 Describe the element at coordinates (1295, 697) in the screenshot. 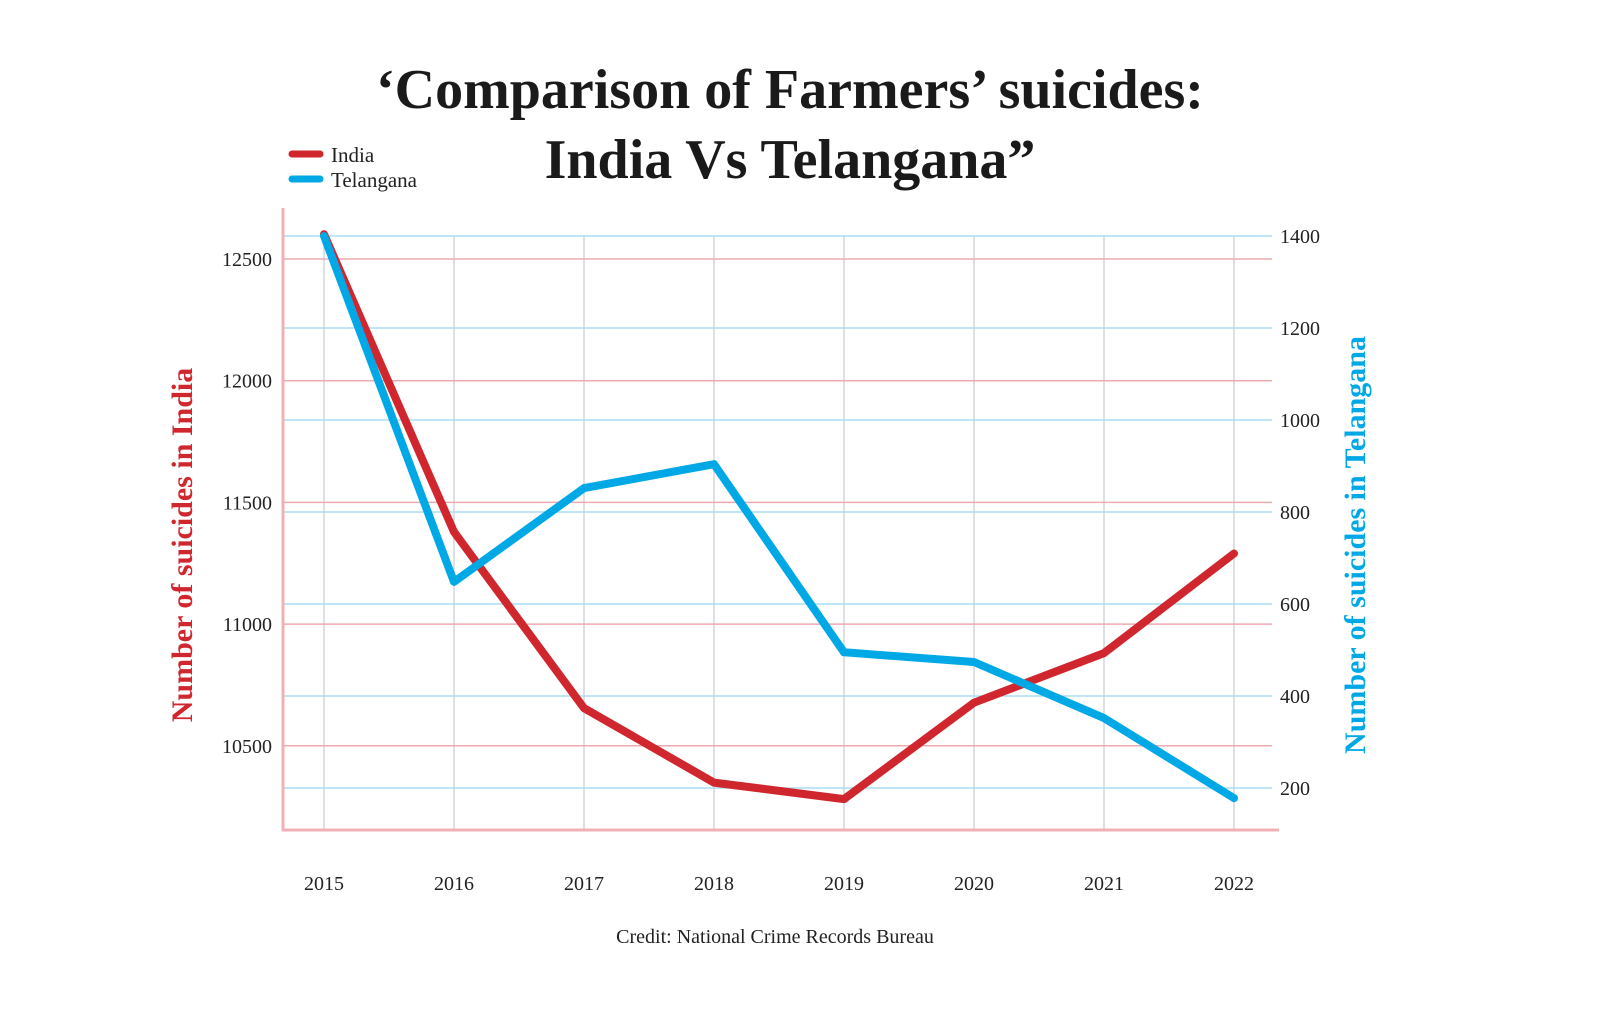

I see `y-right-tick-label: 400` at that location.